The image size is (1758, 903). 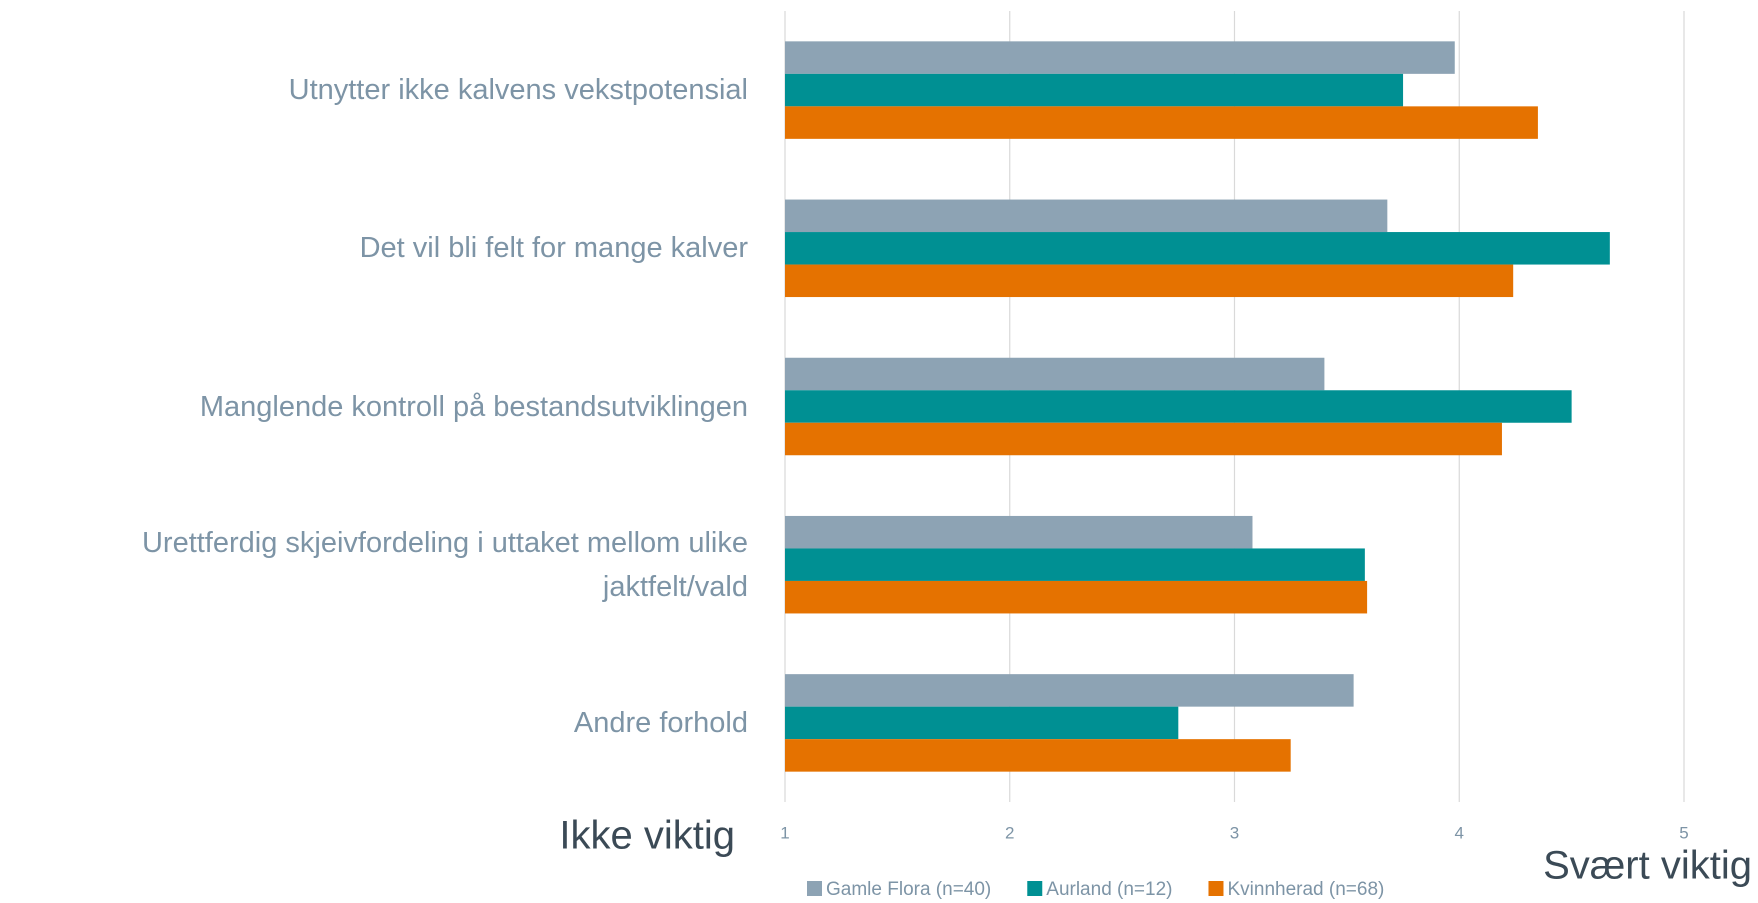 What do you see at coordinates (1234, 832) in the screenshot?
I see `x-tick-label: 3` at bounding box center [1234, 832].